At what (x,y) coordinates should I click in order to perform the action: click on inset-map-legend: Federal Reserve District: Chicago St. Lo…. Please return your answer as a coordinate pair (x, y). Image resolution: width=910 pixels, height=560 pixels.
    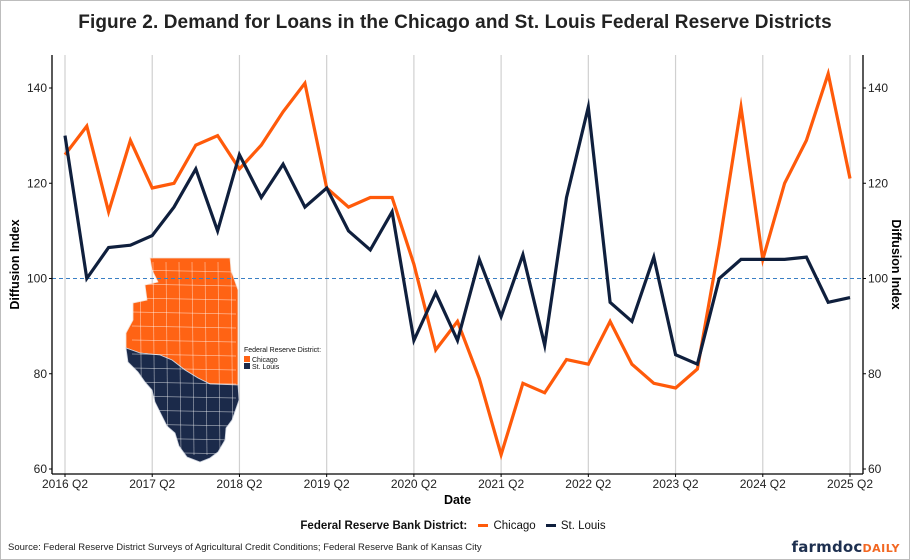
    Looking at the image, I should click on (282, 359).